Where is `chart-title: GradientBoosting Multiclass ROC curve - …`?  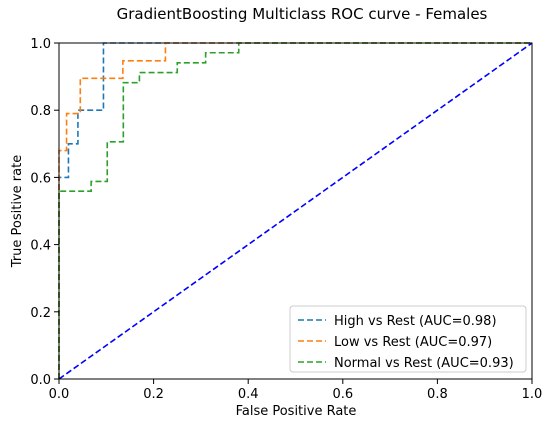
chart-title: GradientBoosting Multiclass ROC curve - … is located at coordinates (302, 14).